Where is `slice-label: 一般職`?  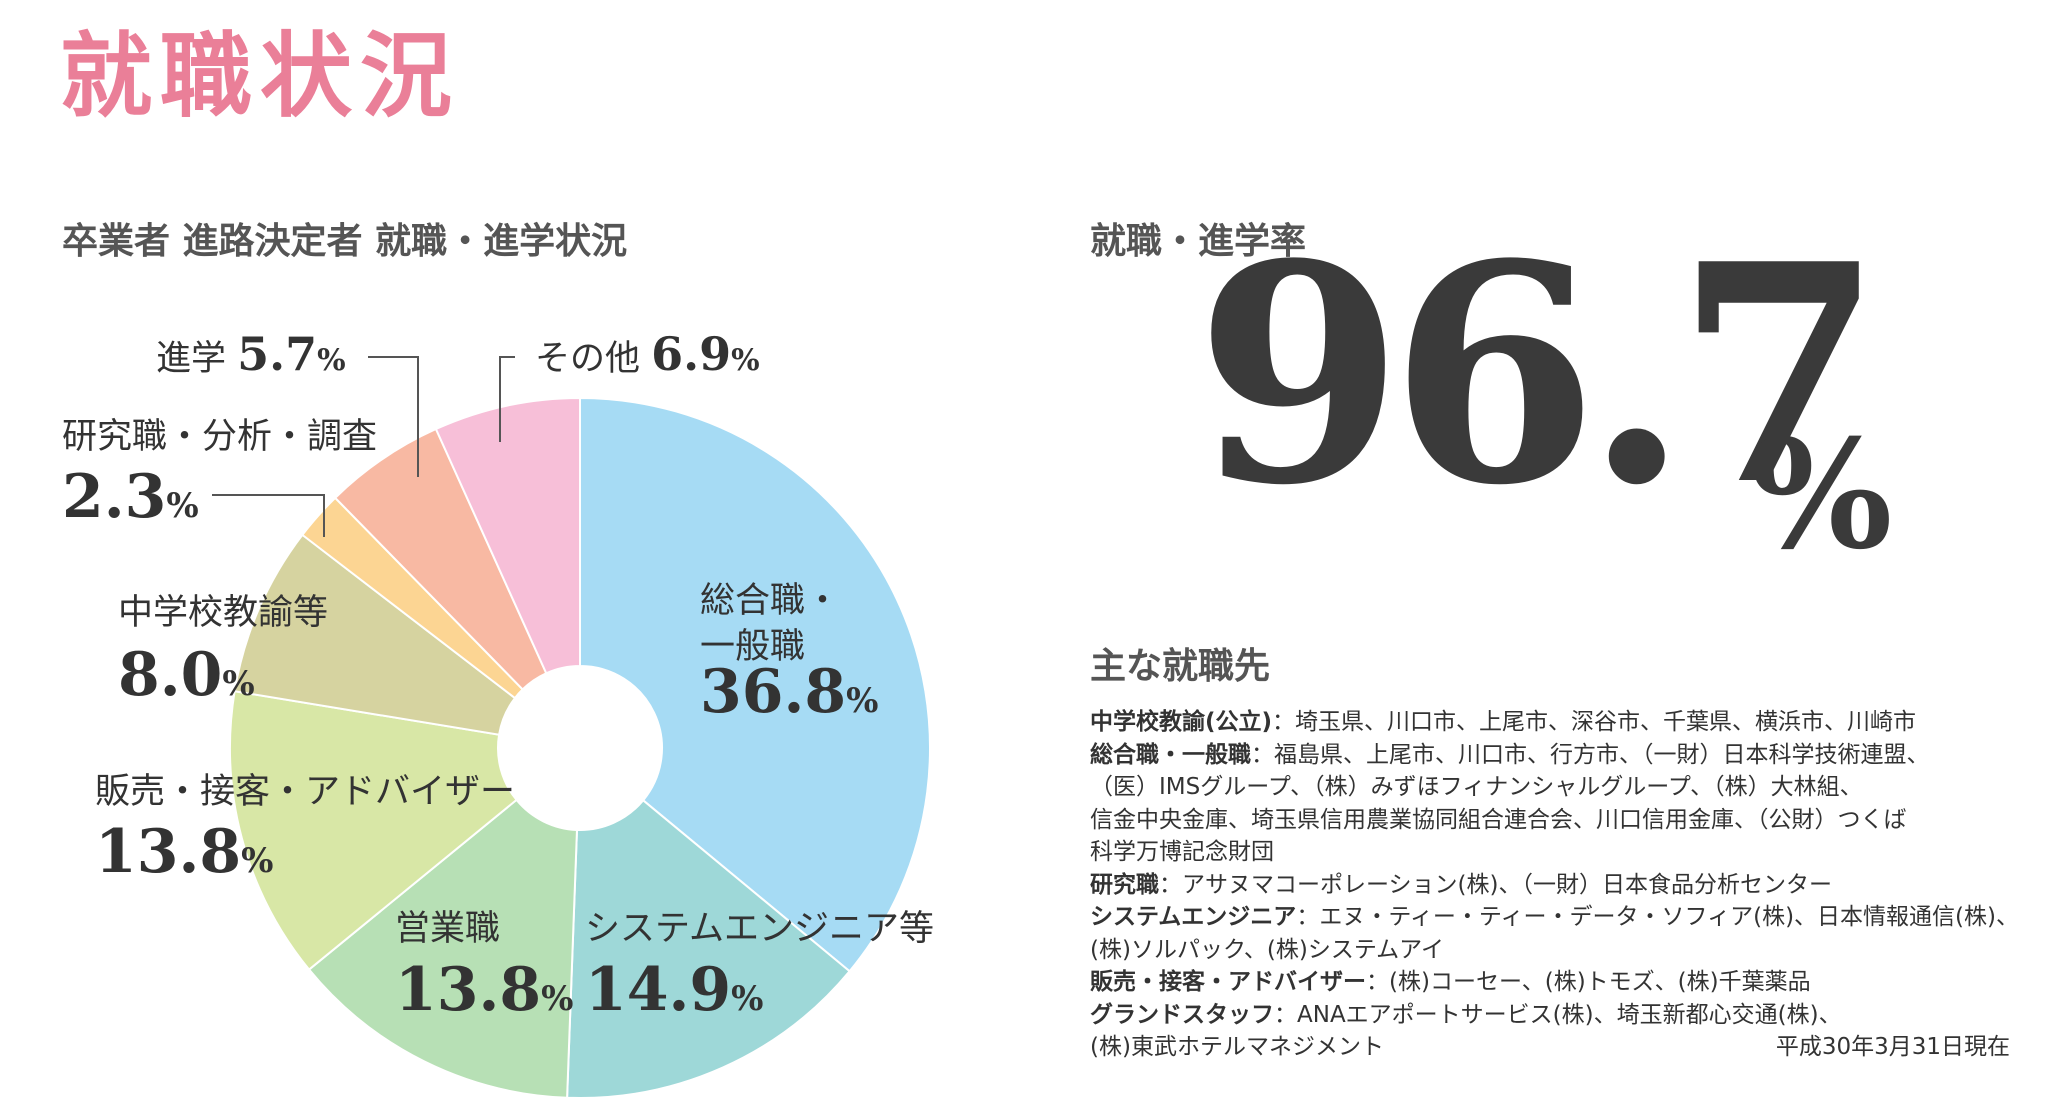
slice-label: 一般職 is located at coordinates (752, 647).